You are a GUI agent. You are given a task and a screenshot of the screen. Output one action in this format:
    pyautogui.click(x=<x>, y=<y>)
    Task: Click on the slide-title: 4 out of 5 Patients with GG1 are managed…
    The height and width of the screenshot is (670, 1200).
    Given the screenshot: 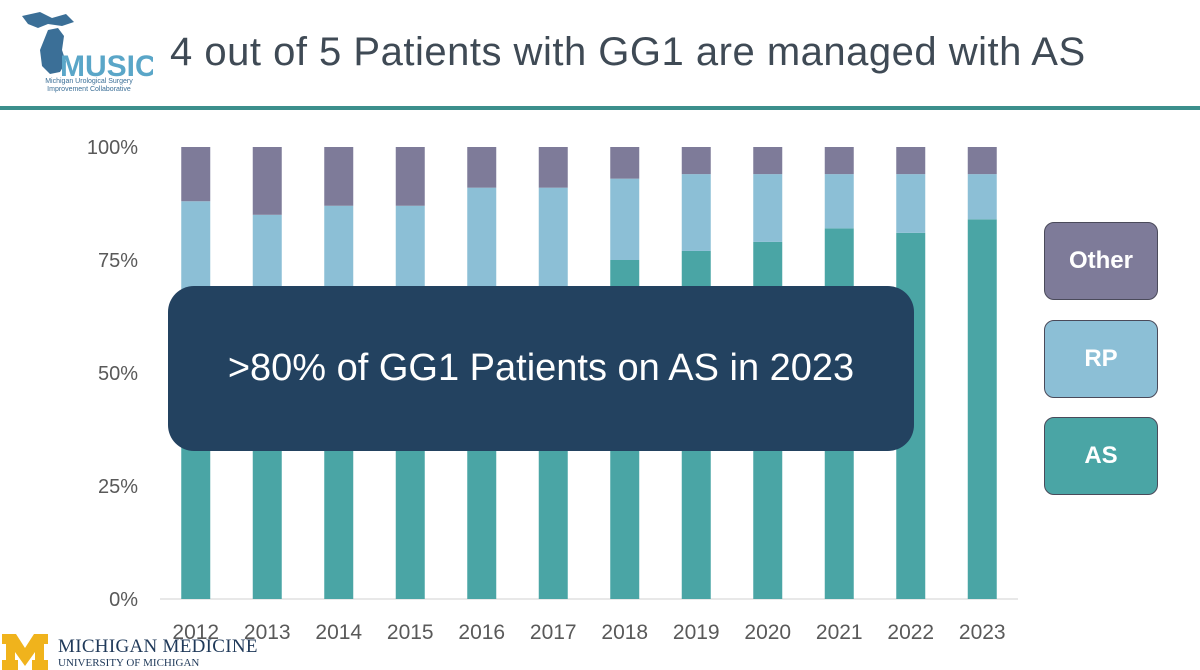 What is the action you would take?
    pyautogui.click(x=628, y=52)
    